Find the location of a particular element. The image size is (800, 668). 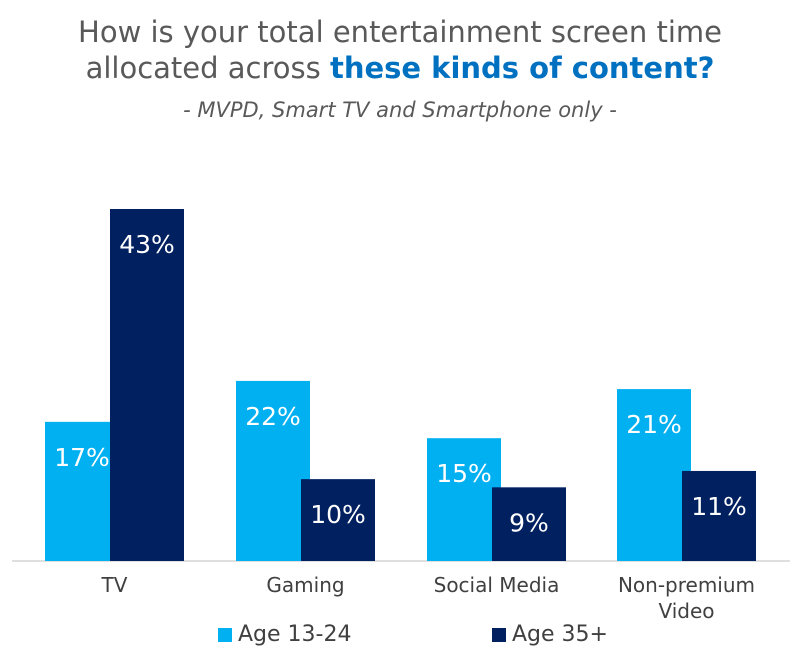

category-label: TV is located at coordinates (114, 585).